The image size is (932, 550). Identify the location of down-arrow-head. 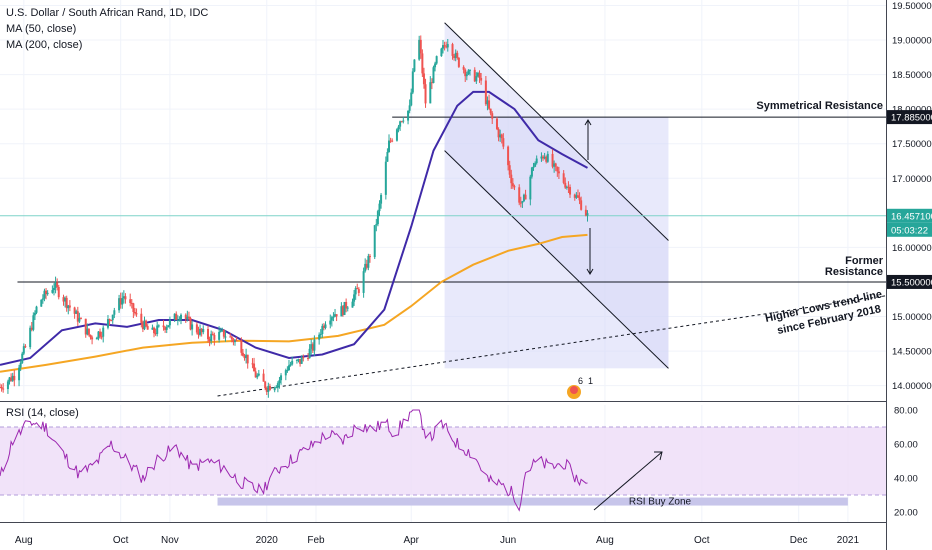
(590, 271).